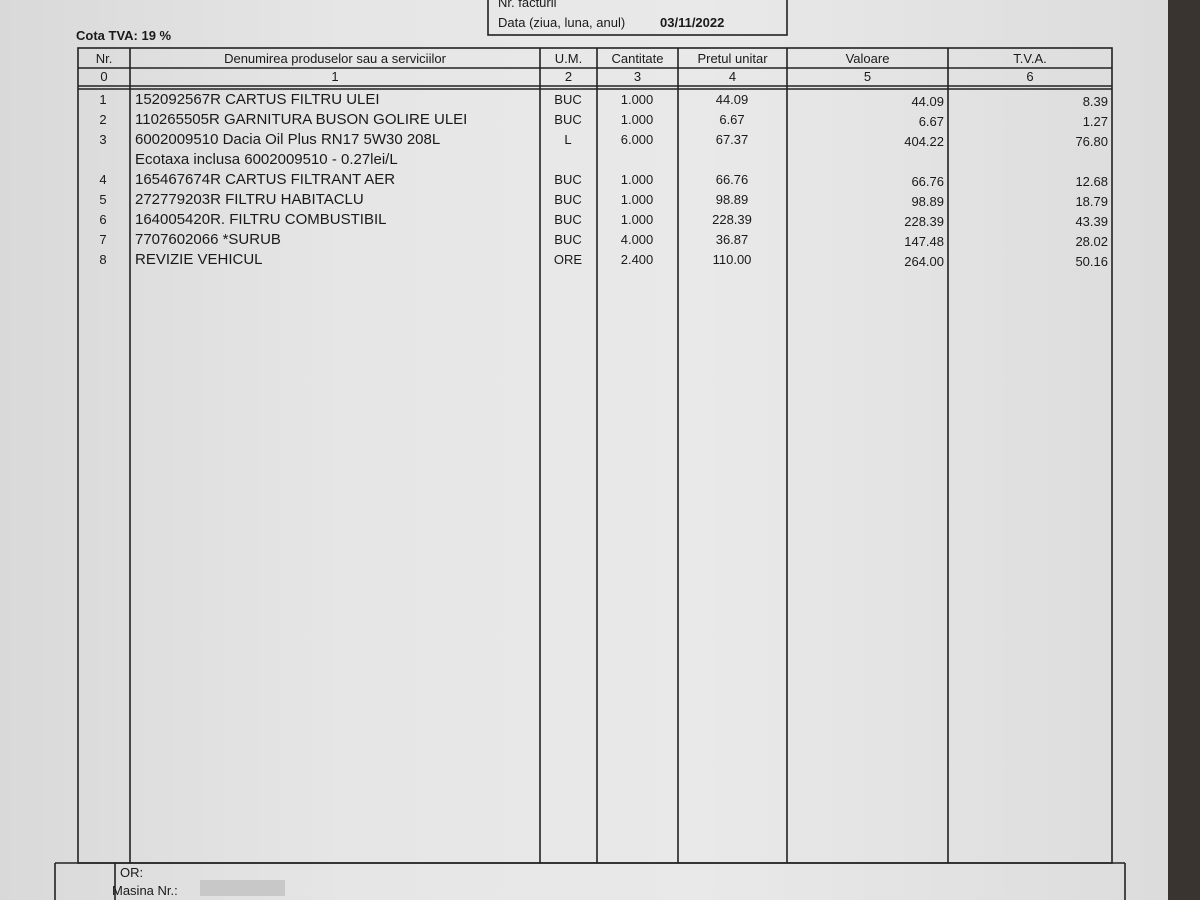  Describe the element at coordinates (124, 35) in the screenshot. I see `vat-rate: Cota TVA: 19 %` at that location.